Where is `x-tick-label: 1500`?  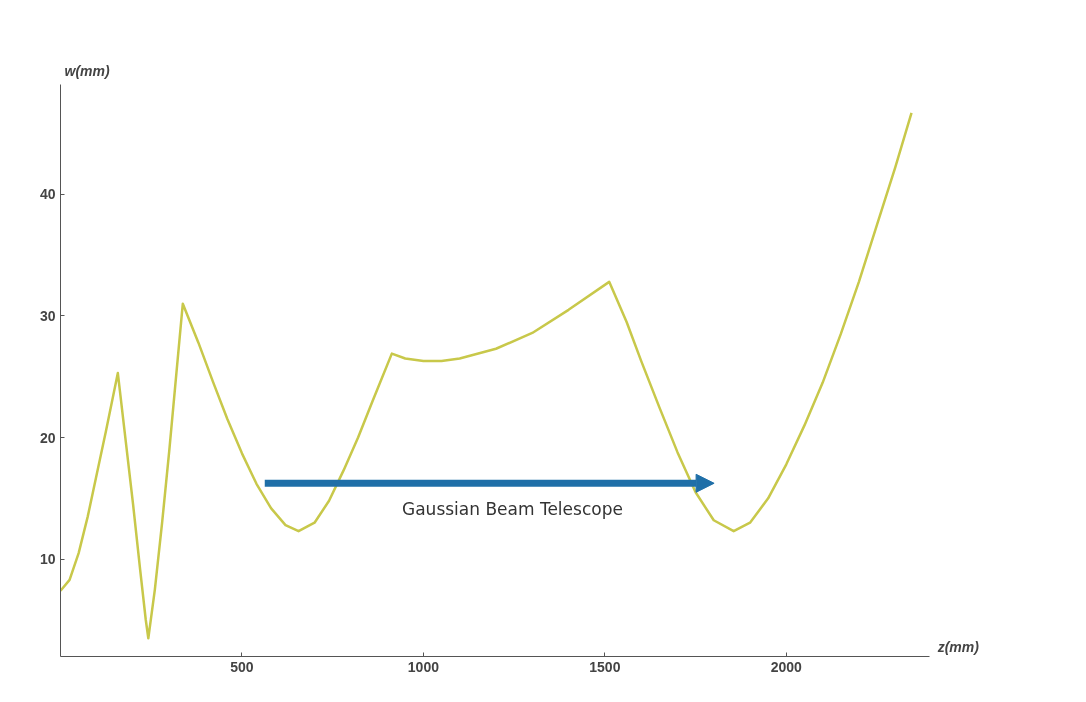 x-tick-label: 1500 is located at coordinates (605, 666).